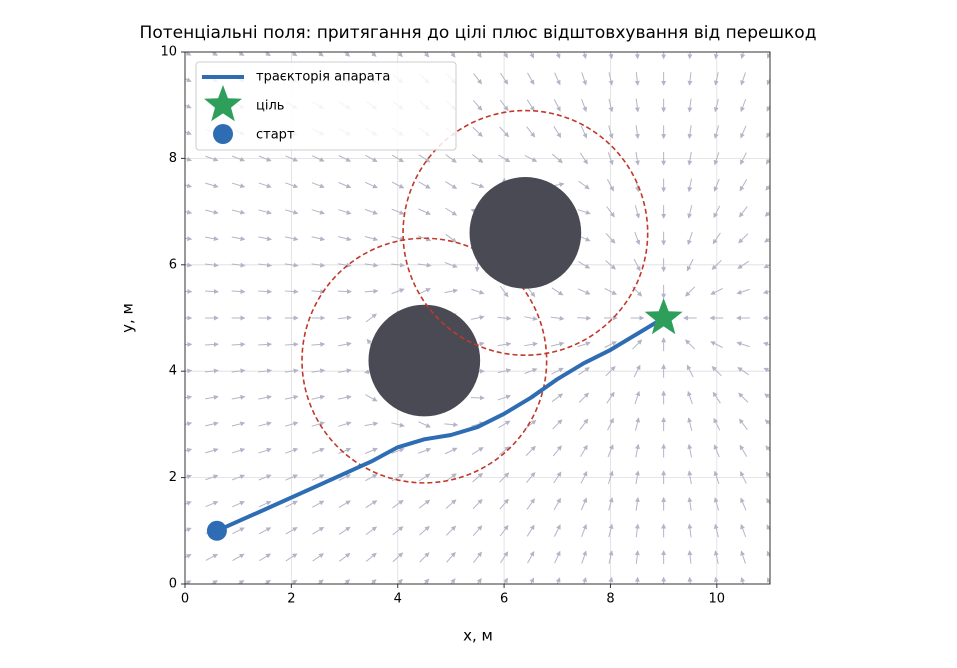  I want to click on x-tick-label: 8, so click(610, 599).